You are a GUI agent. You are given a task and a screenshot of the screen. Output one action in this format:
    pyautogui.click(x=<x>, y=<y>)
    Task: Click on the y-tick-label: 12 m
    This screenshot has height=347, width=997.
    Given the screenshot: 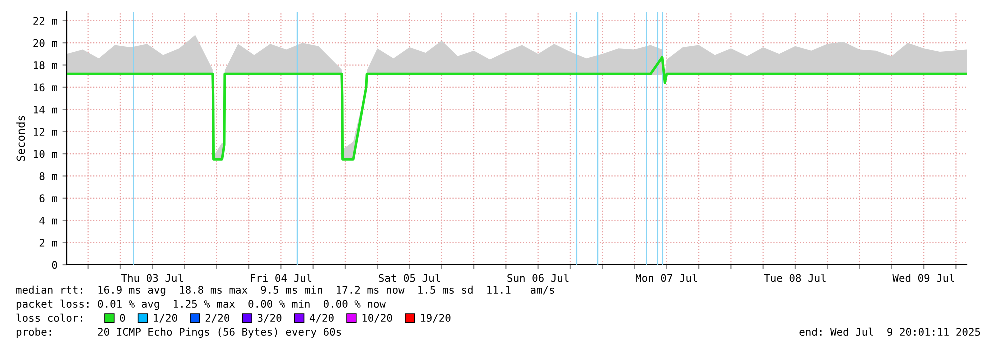 What is the action you would take?
    pyautogui.click(x=46, y=132)
    